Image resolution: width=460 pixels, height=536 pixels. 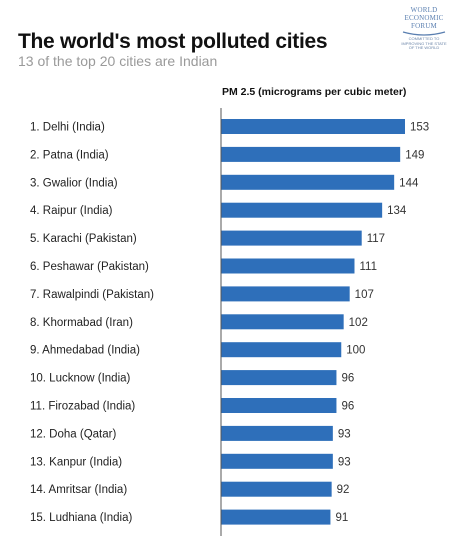 What do you see at coordinates (358, 323) in the screenshot?
I see `value-label: 102` at bounding box center [358, 323].